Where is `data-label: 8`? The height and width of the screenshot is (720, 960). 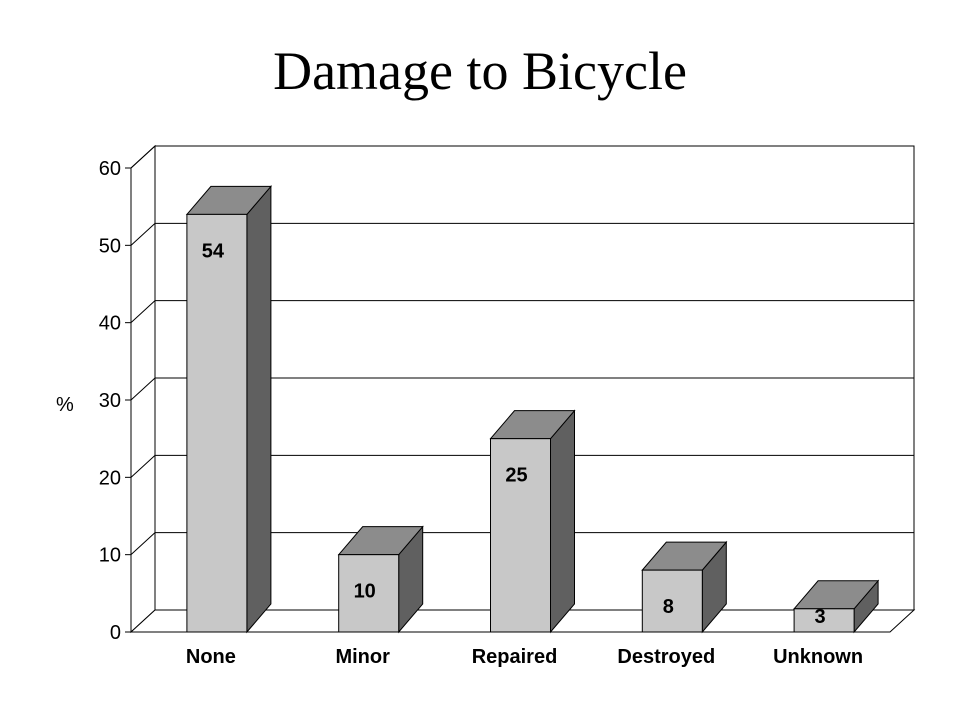
data-label: 8 is located at coordinates (668, 607).